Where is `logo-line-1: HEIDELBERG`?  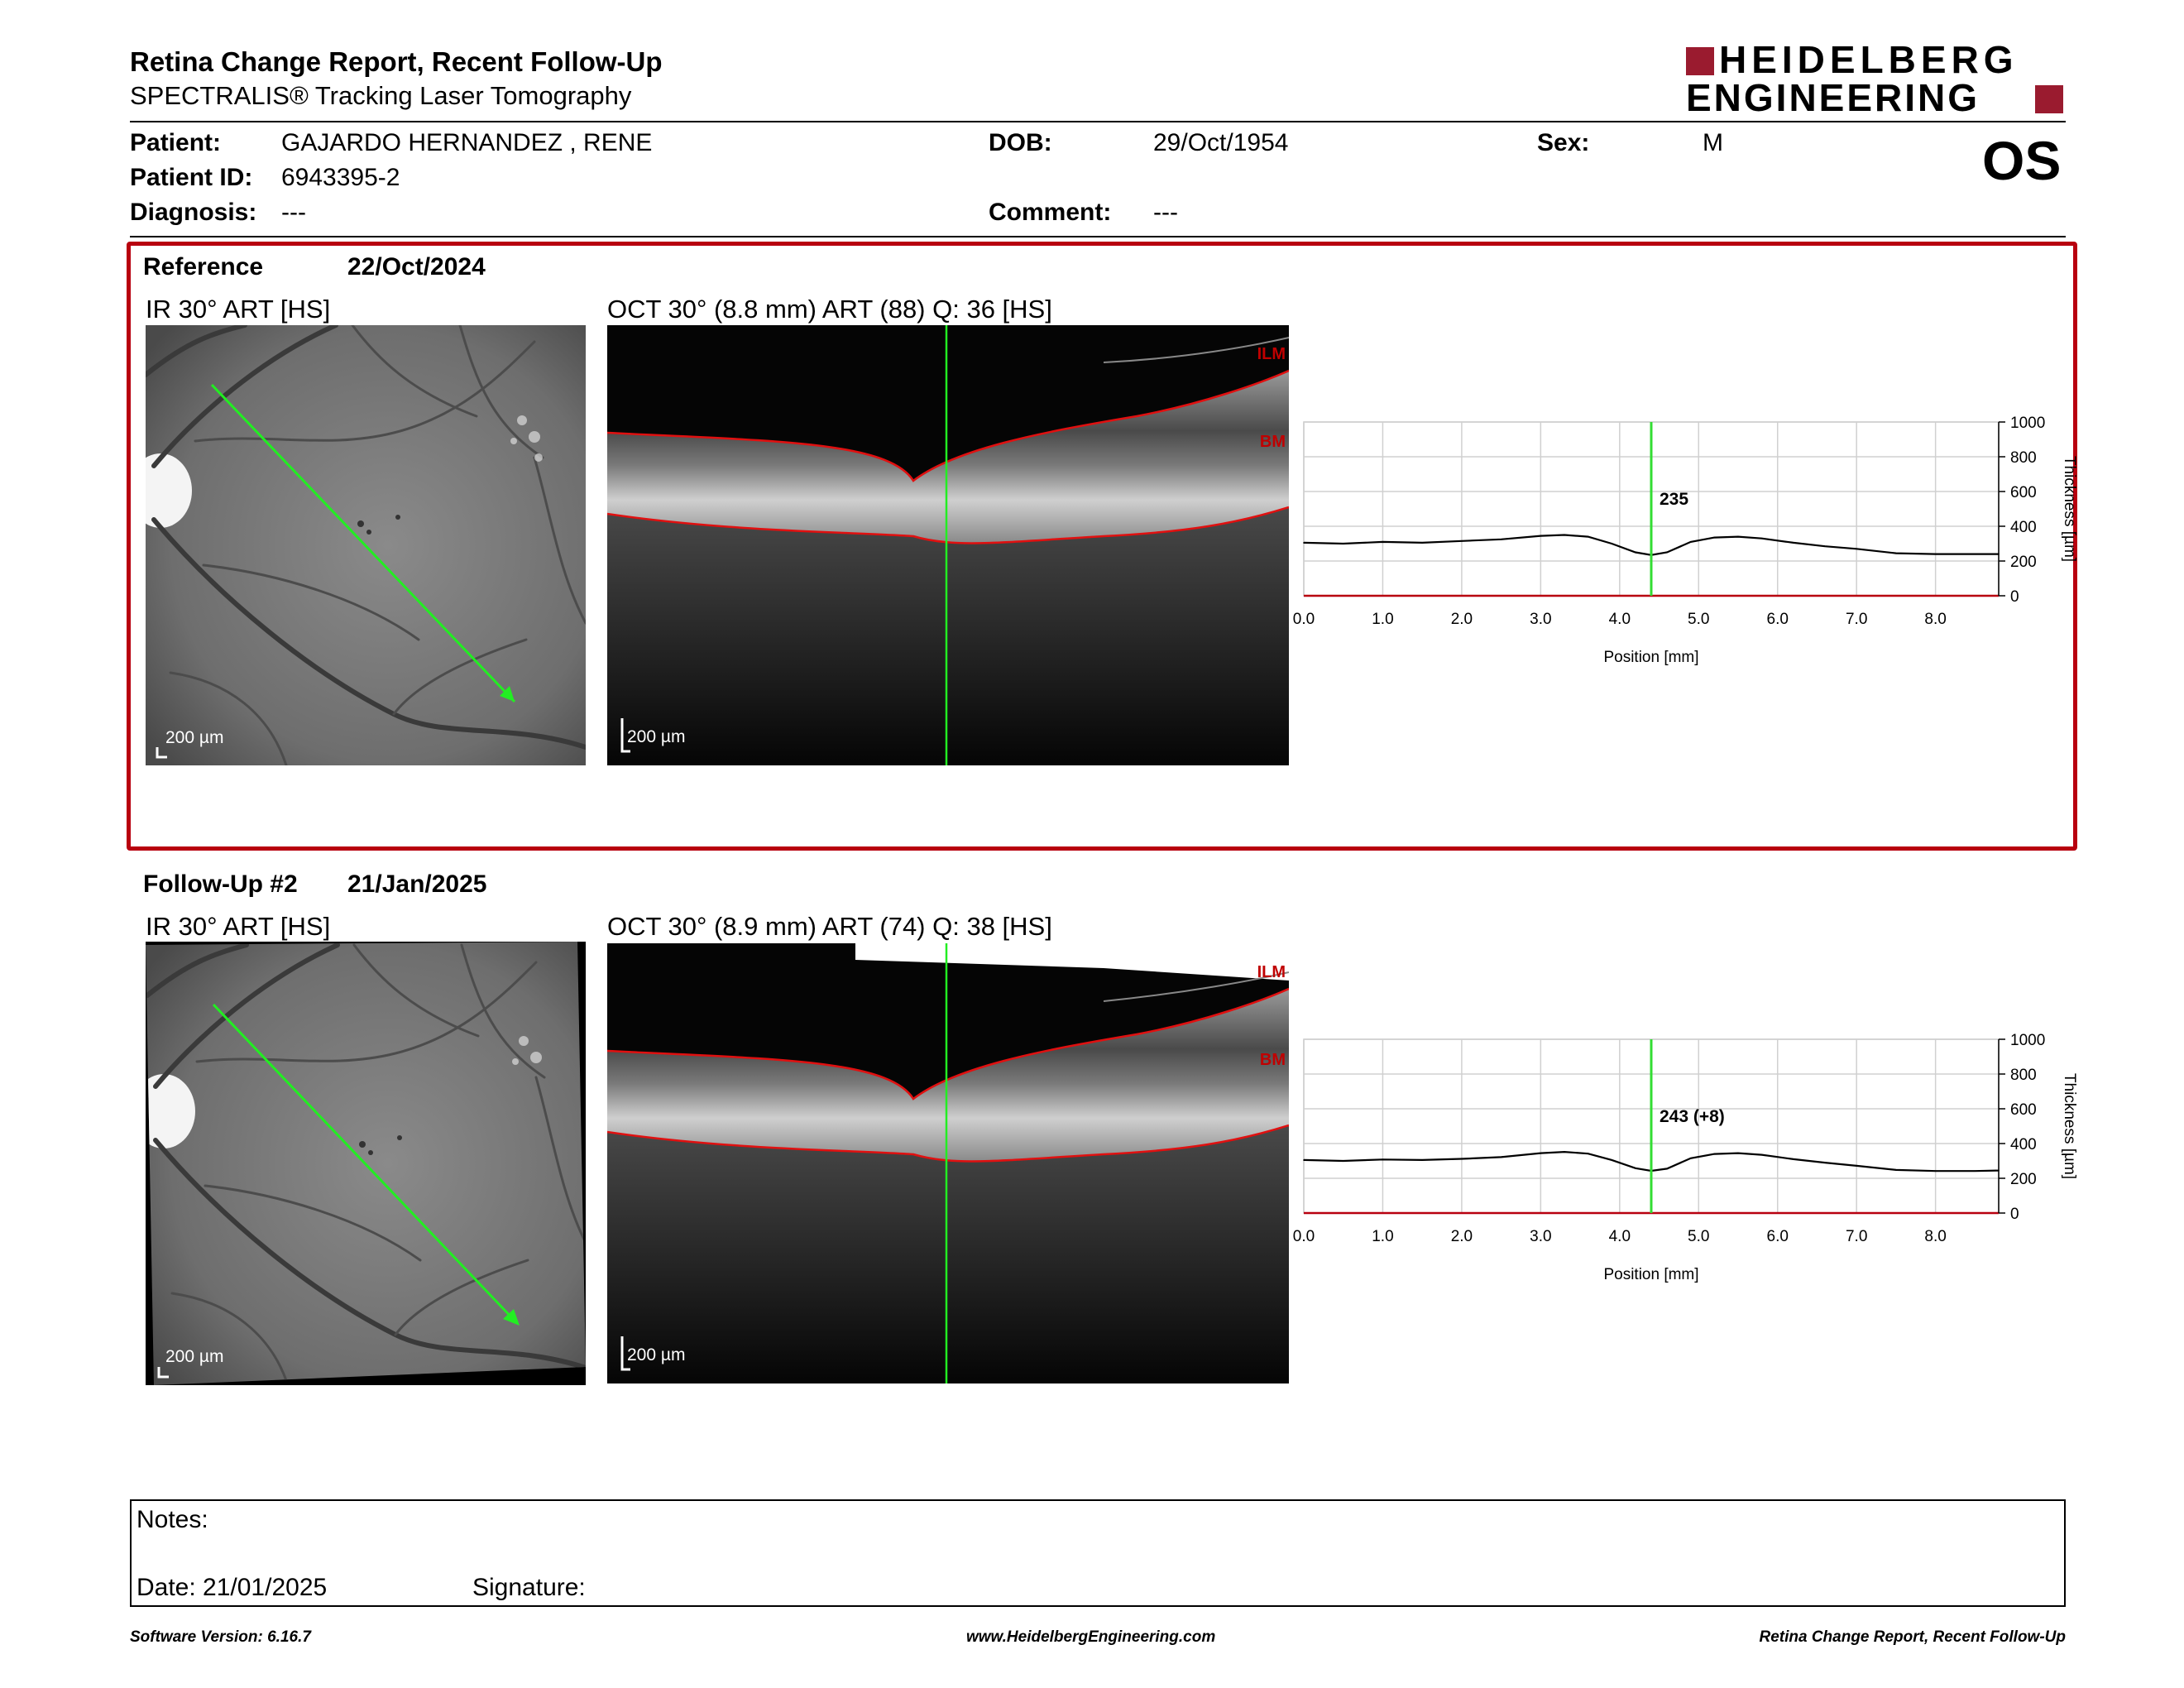
logo-line-1: HEIDELBERG is located at coordinates (1869, 59).